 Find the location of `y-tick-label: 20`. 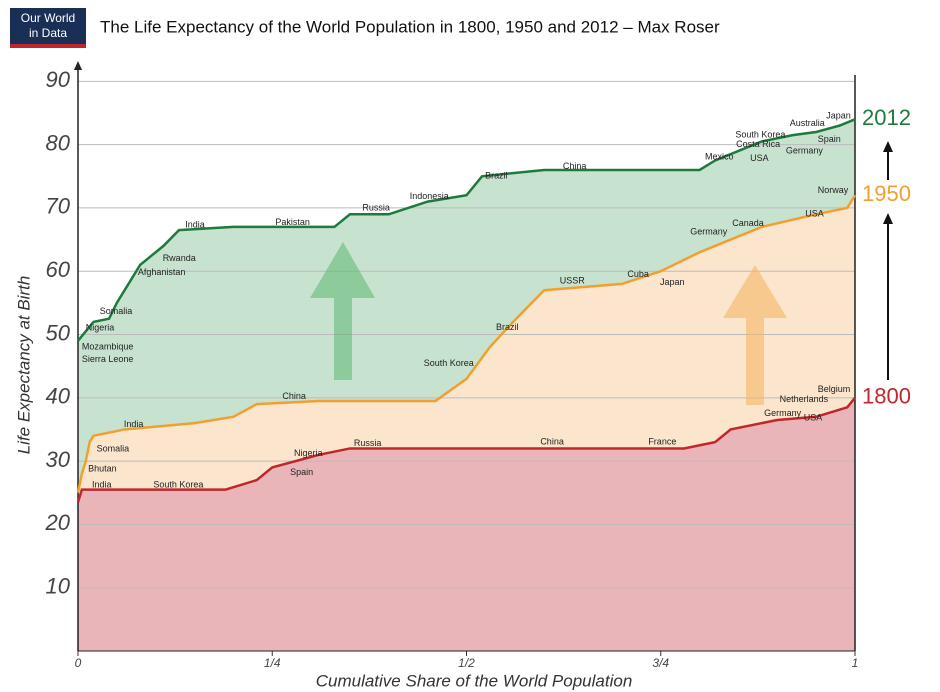

y-tick-label: 20 is located at coordinates (58, 522).